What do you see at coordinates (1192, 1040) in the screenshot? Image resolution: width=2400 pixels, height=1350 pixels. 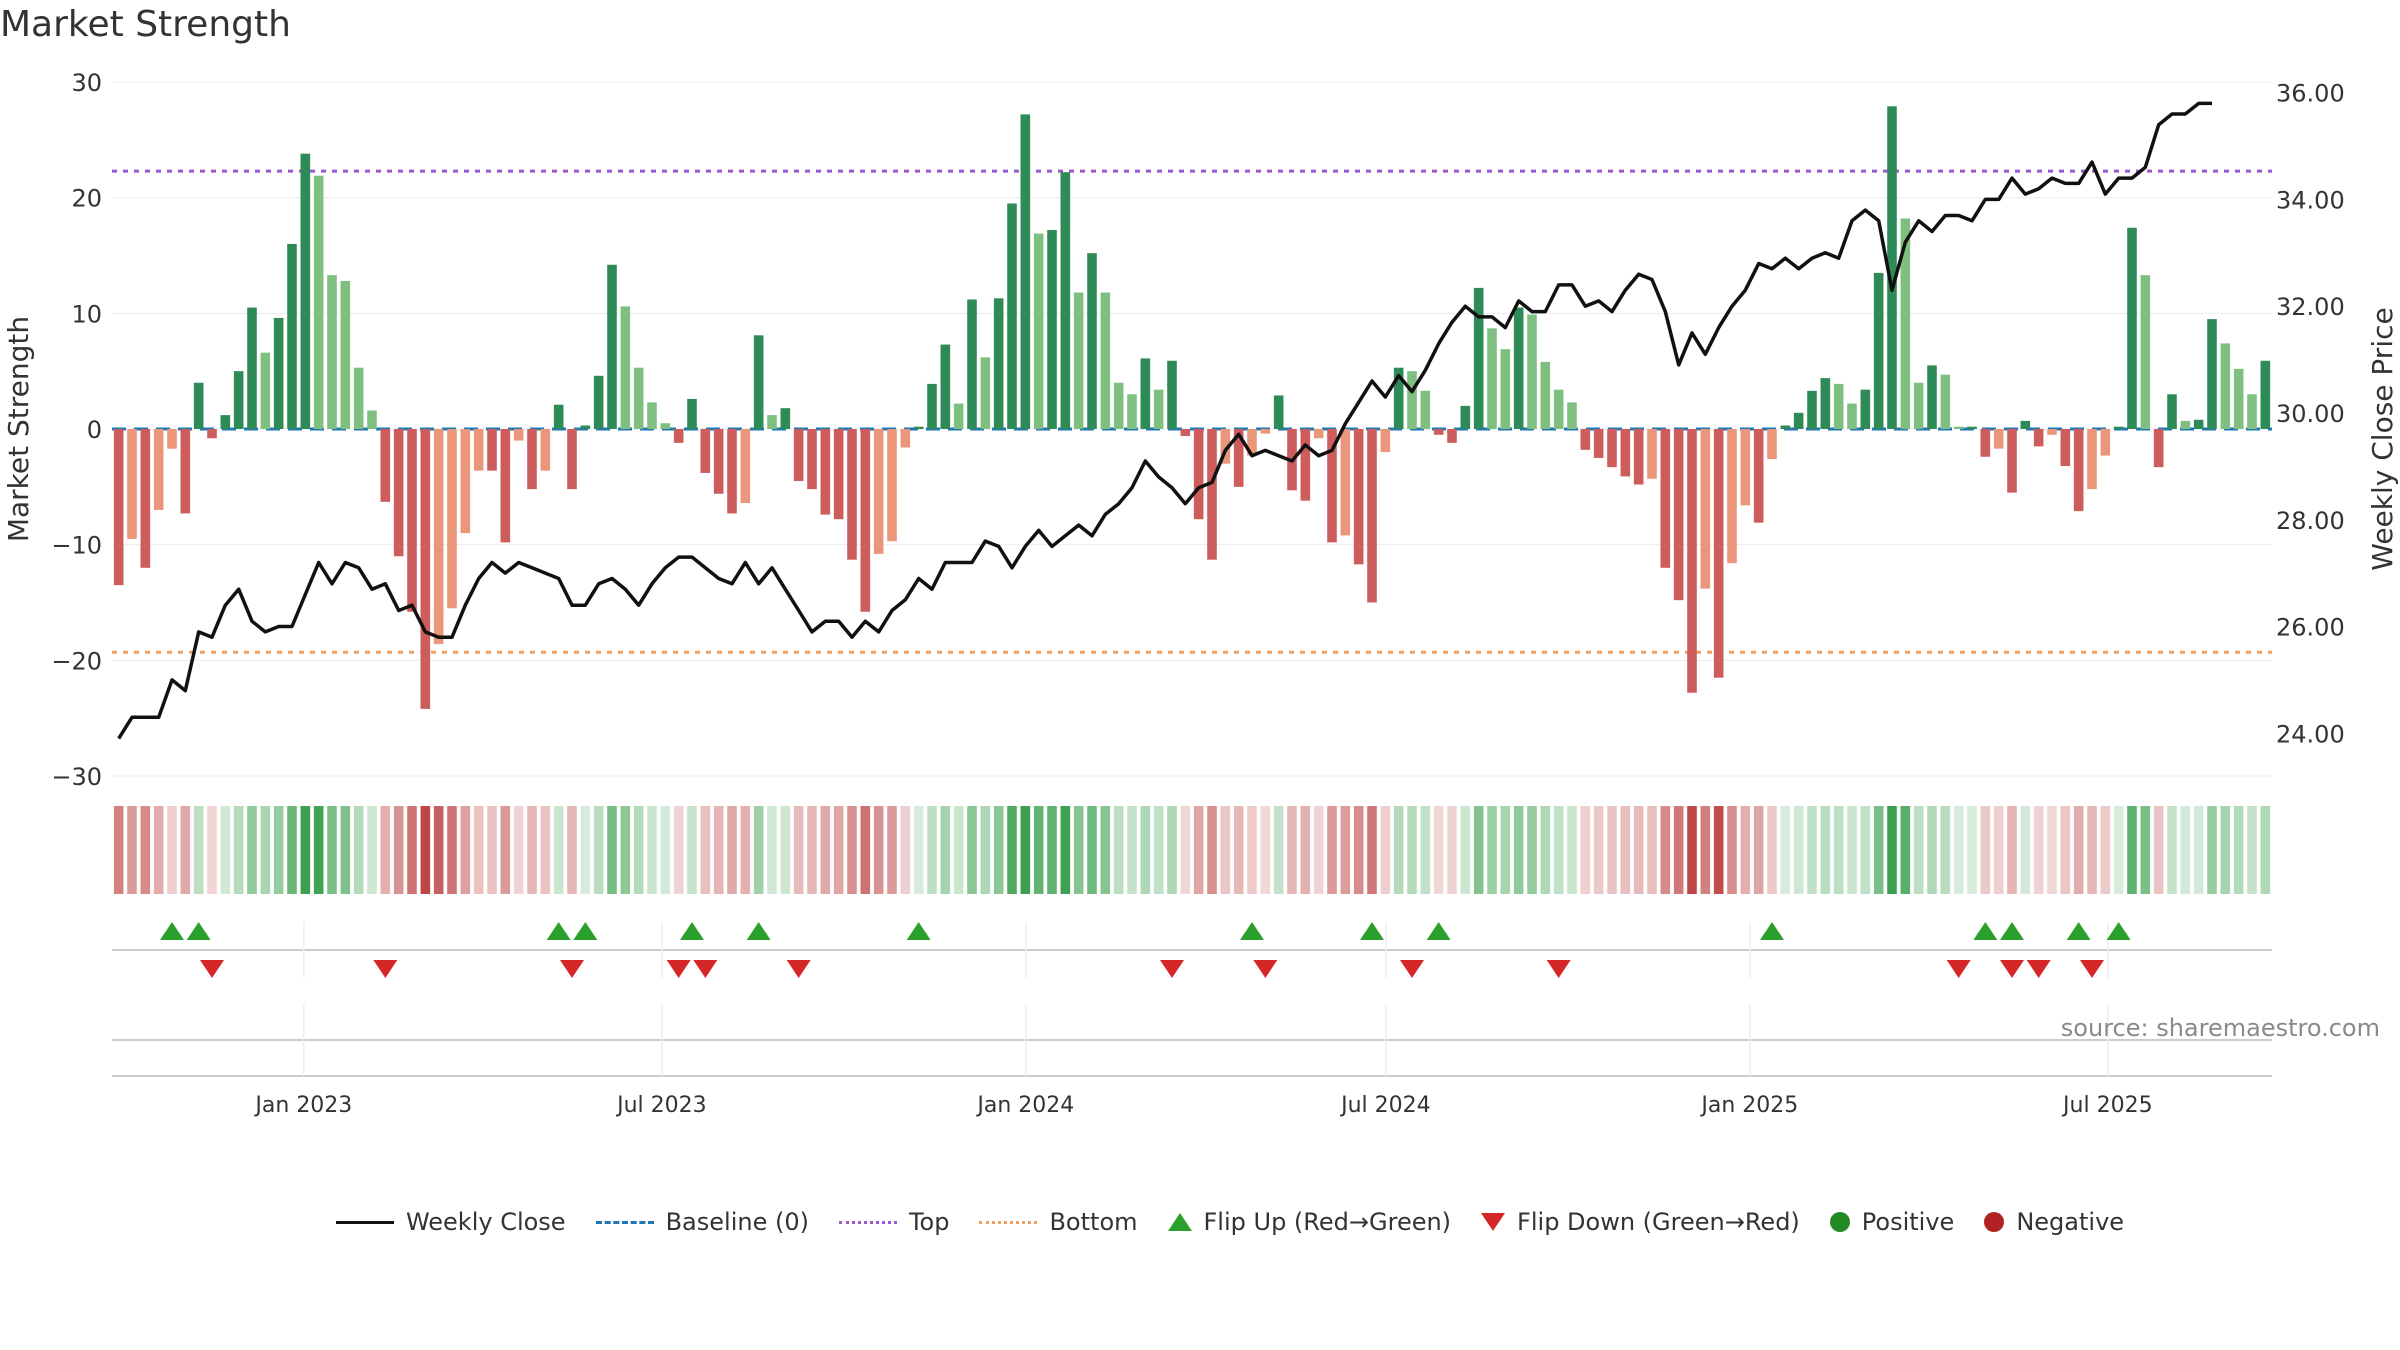 I see `lower-panel` at bounding box center [1192, 1040].